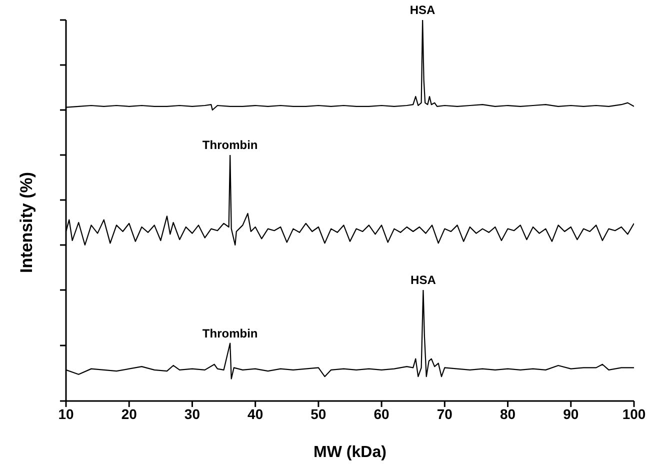  What do you see at coordinates (129, 414) in the screenshot?
I see `x-tick-label: 20` at bounding box center [129, 414].